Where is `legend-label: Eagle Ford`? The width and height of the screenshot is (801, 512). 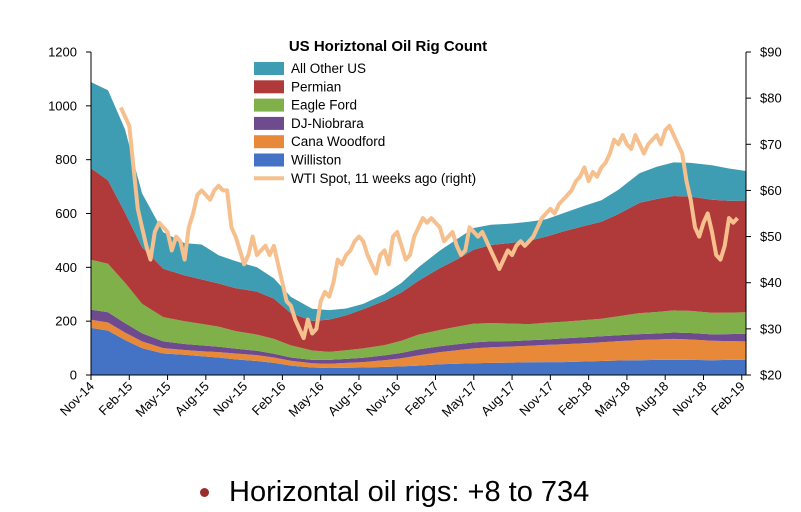
legend-label: Eagle Ford is located at coordinates (324, 105).